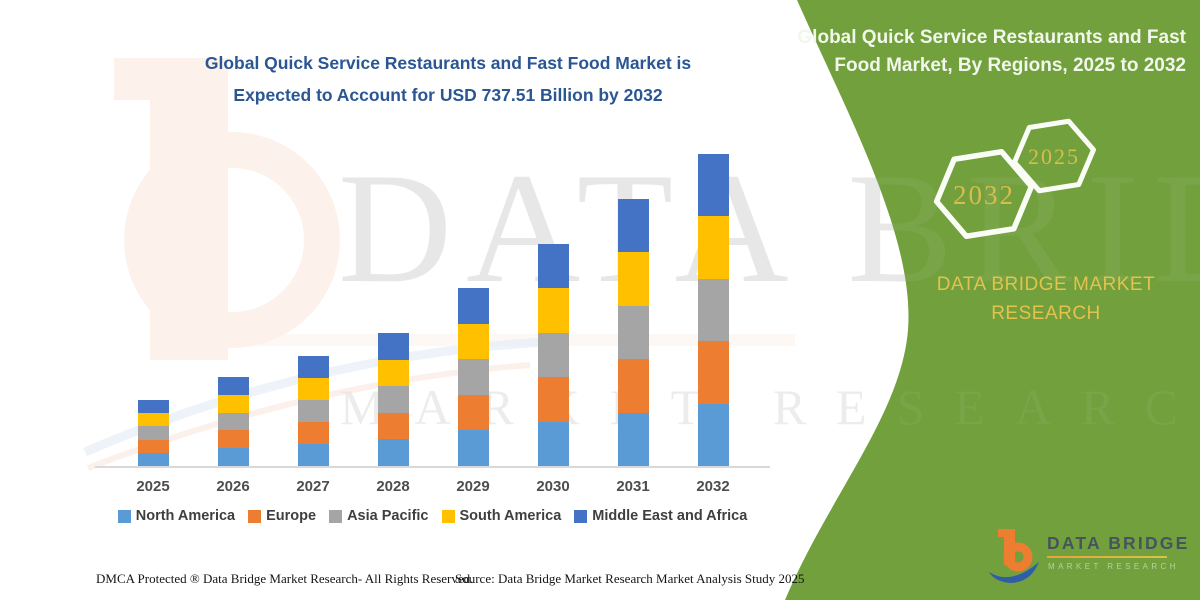  What do you see at coordinates (1113, 566) in the screenshot?
I see `logo-subtitle: MARKET RESEARCH` at bounding box center [1113, 566].